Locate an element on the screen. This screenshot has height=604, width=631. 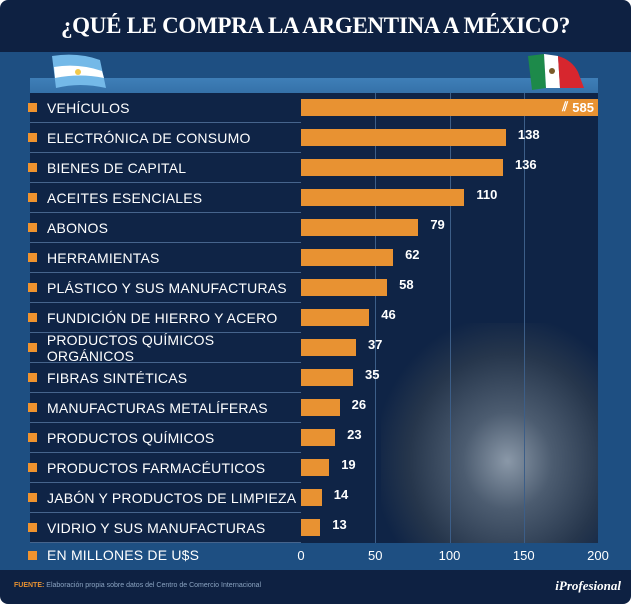
category-label: PRODUCTOS QUÍMICOS is located at coordinates (131, 437).